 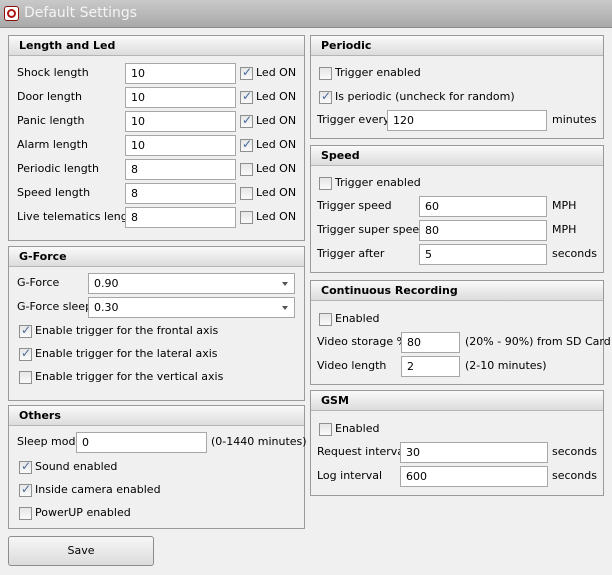 What do you see at coordinates (325, 429) in the screenshot?
I see `gsm-enabled-checkbox` at bounding box center [325, 429].